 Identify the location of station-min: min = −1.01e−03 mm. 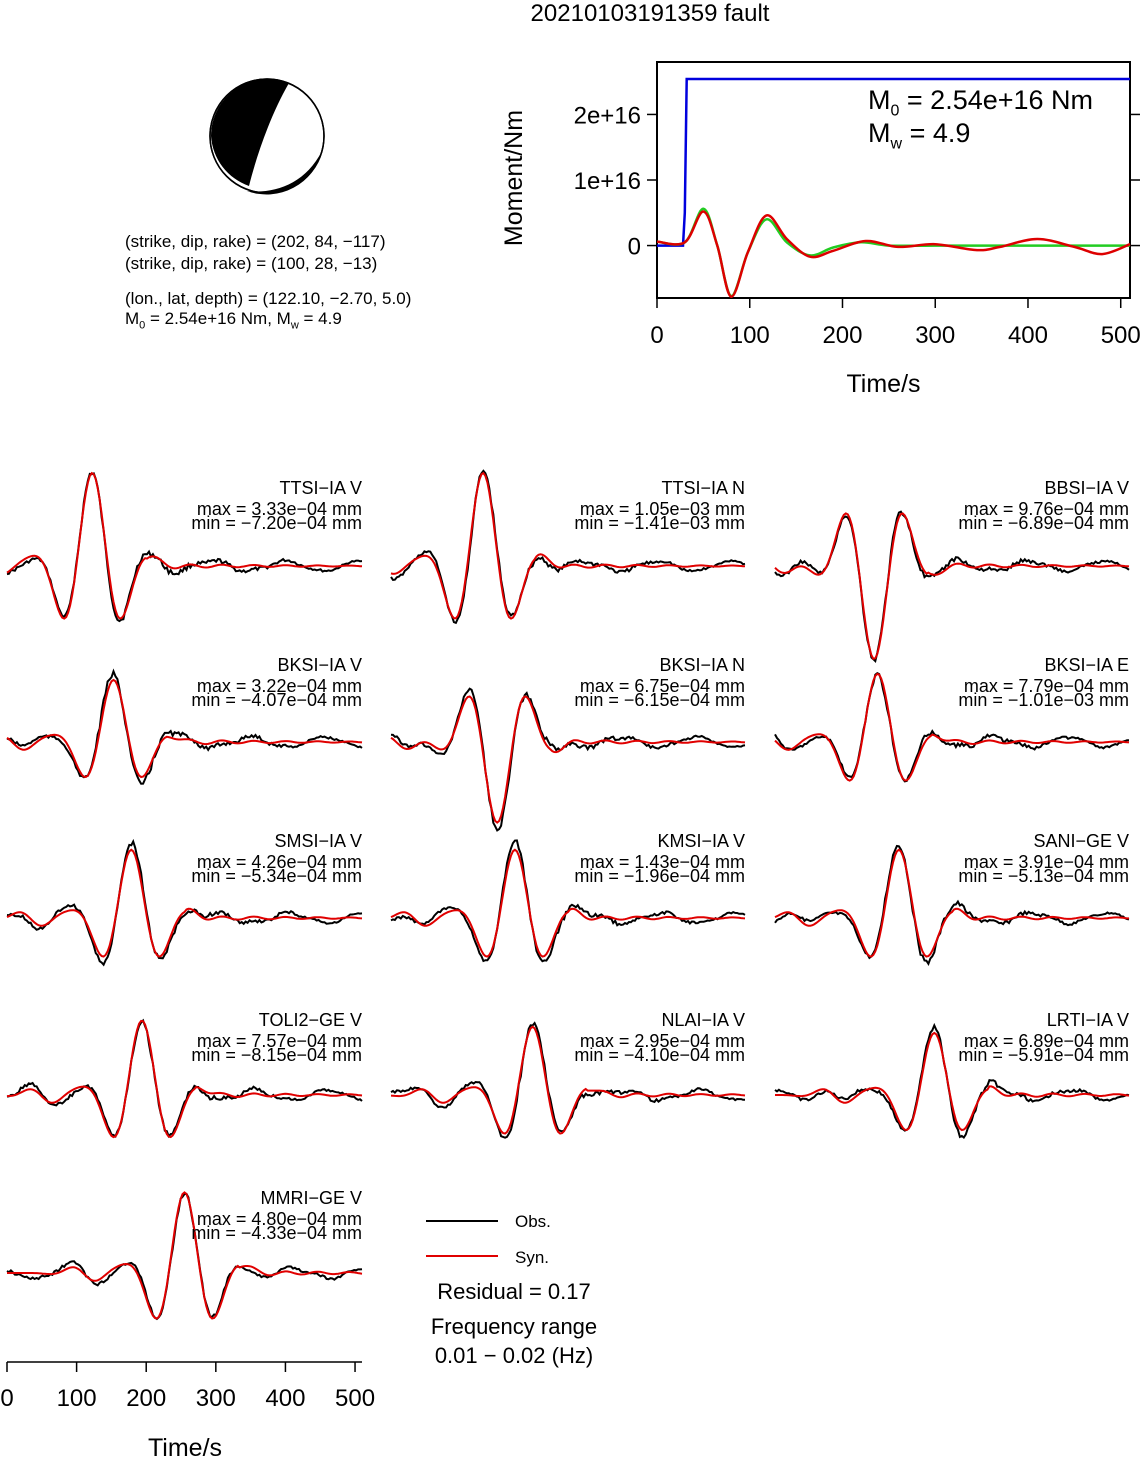
(1043, 700).